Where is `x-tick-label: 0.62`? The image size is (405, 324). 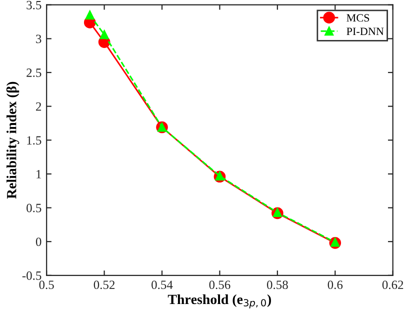 x-tick-label: 0.62 is located at coordinates (393, 285).